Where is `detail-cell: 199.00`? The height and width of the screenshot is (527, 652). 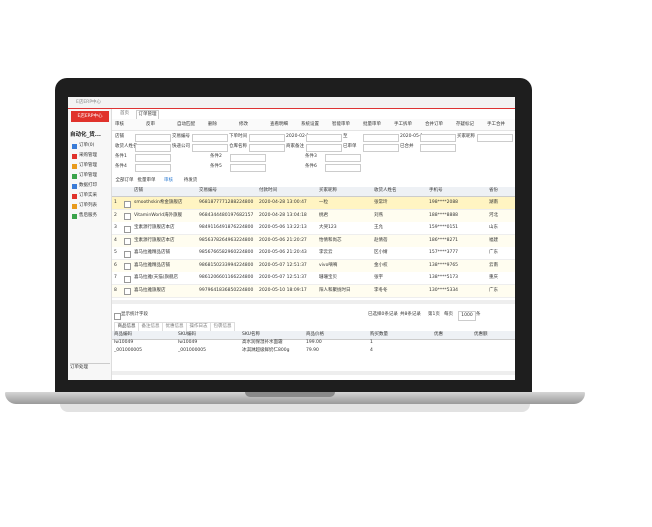 detail-cell: 199.00 is located at coordinates (314, 342).